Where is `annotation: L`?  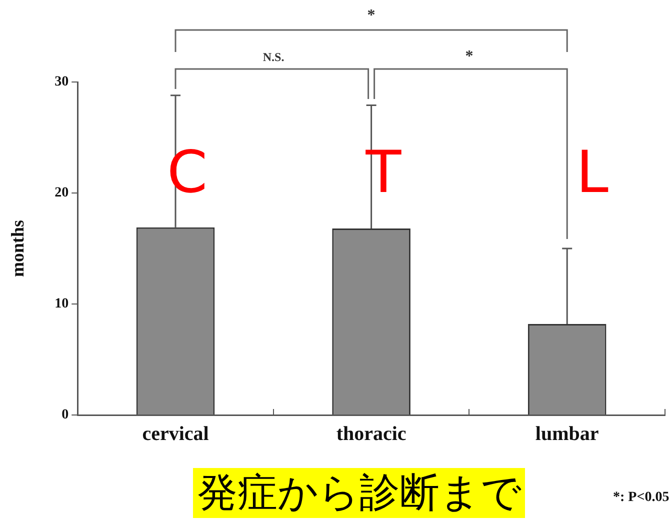
annotation: L is located at coordinates (592, 172).